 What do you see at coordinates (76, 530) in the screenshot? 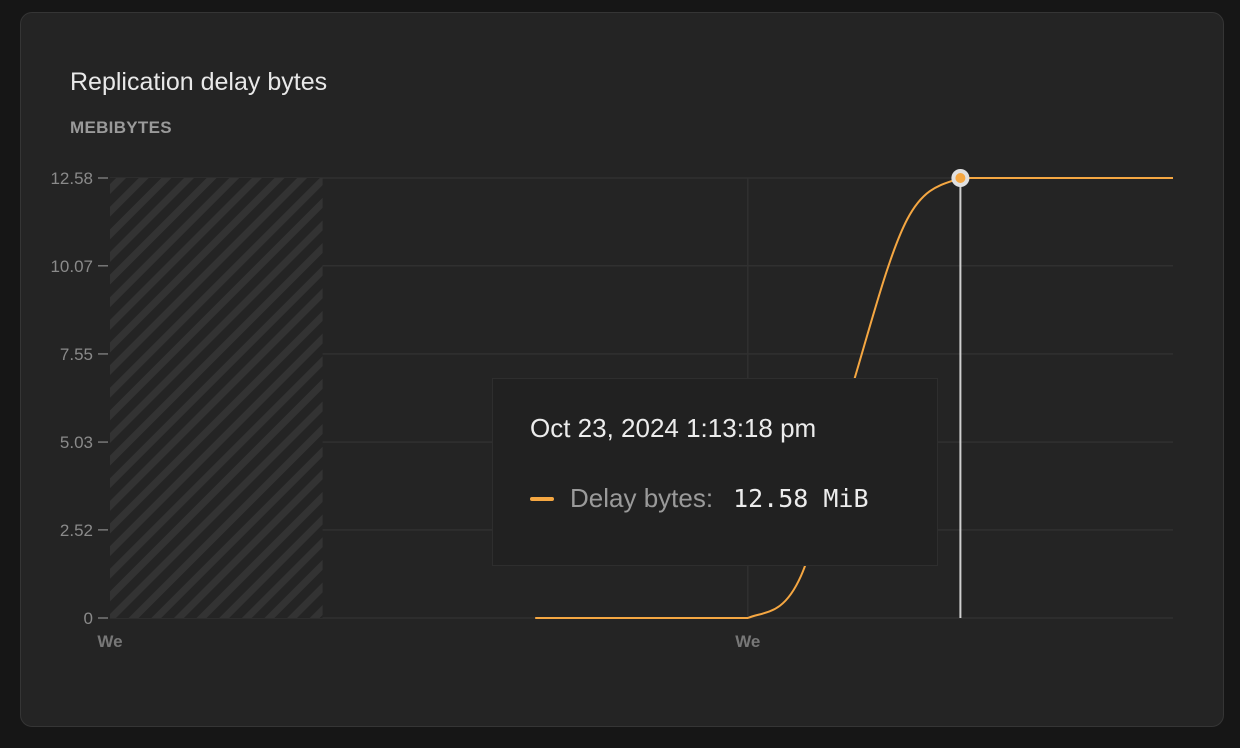
I see `y-tick-label: 2.52` at bounding box center [76, 530].